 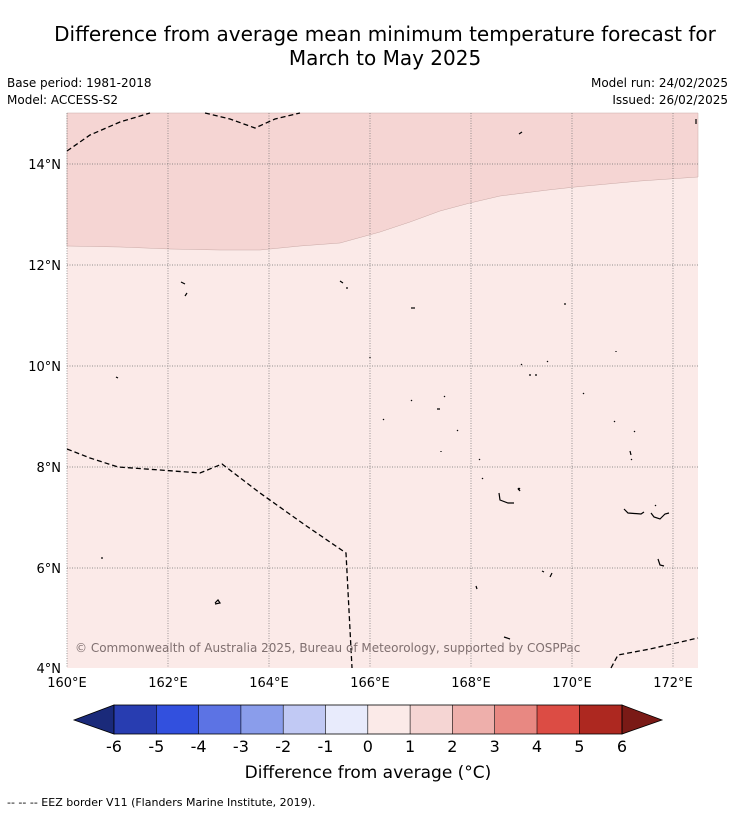 I want to click on model-name: Model: ACCESS-S2, so click(x=63, y=100).